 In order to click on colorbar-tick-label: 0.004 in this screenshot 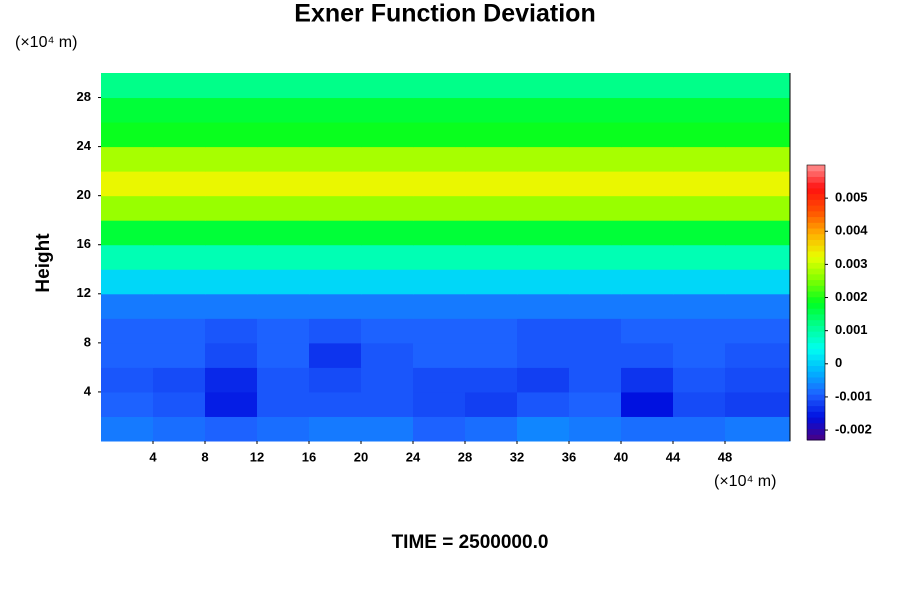, I will do `click(851, 230)`.